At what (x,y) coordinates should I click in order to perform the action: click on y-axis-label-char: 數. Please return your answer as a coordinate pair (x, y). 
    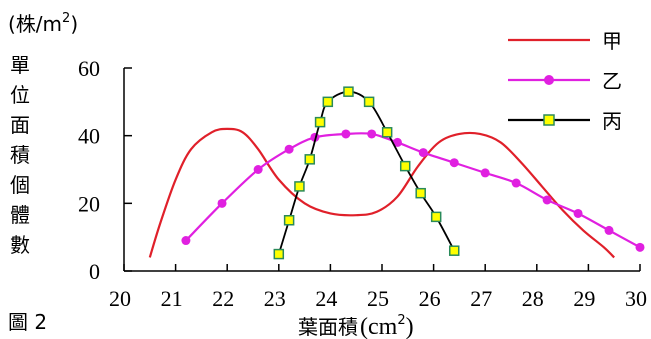
    Looking at the image, I should click on (20, 245).